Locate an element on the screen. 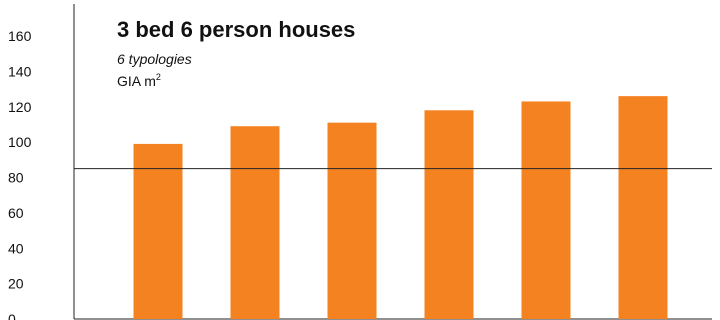  y-tick-label: 120 is located at coordinates (20, 107).